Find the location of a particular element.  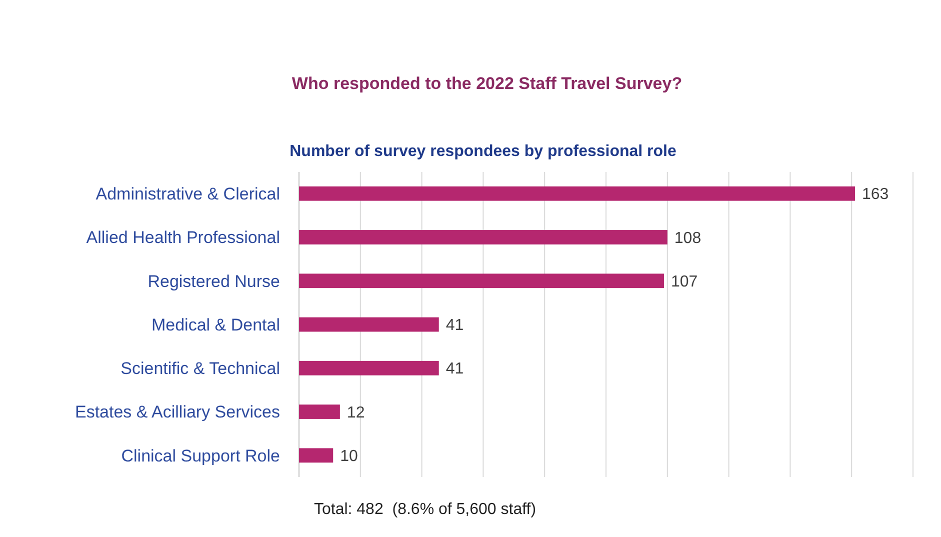

y-tick-label: Estates & Acilliary Services is located at coordinates (177, 412).